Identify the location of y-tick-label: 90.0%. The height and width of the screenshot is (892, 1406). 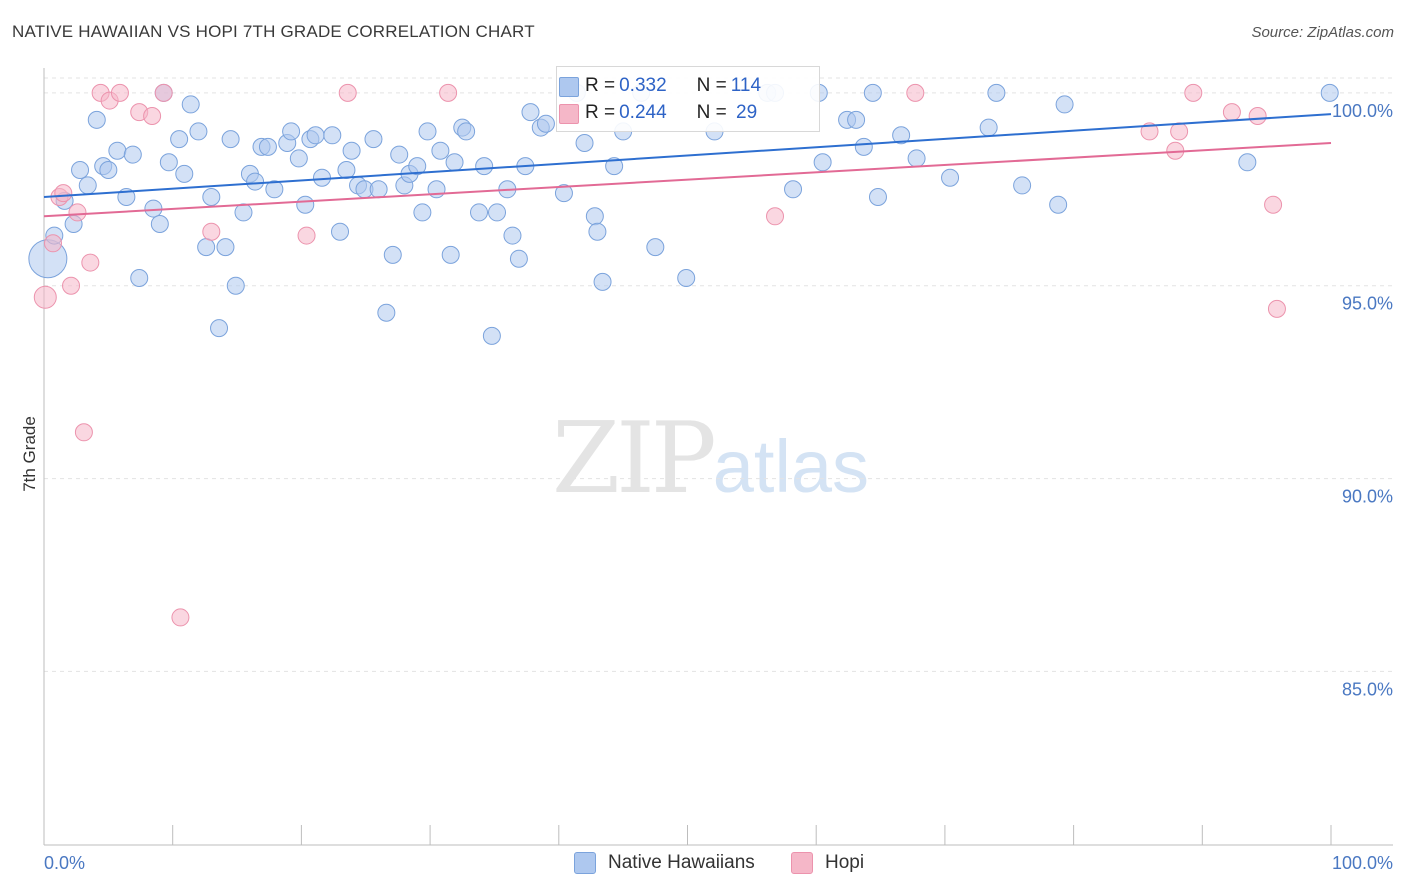
(1367, 497).